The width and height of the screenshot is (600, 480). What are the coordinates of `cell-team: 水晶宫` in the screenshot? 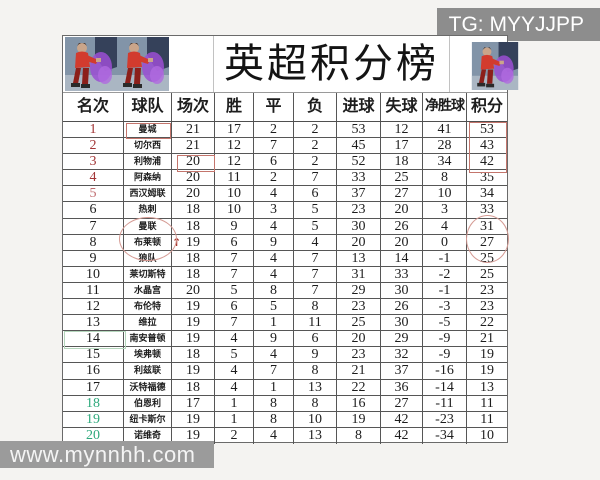 It's located at (148, 290).